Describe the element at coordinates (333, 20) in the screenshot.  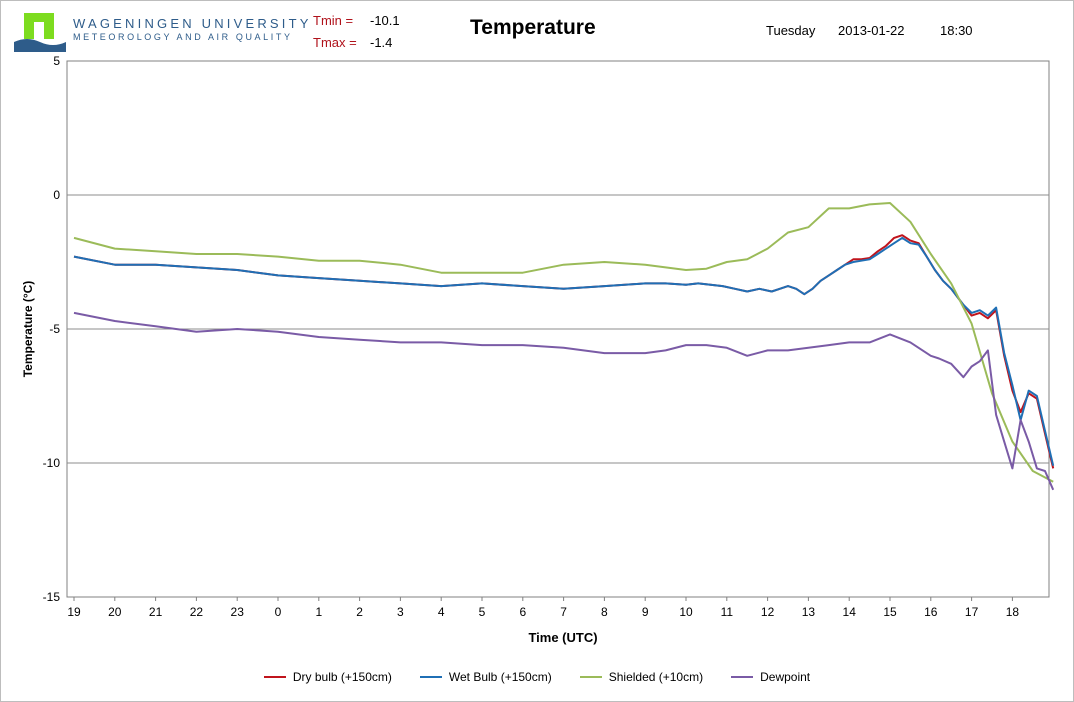
I see `tmin-label: Tmin =` at that location.